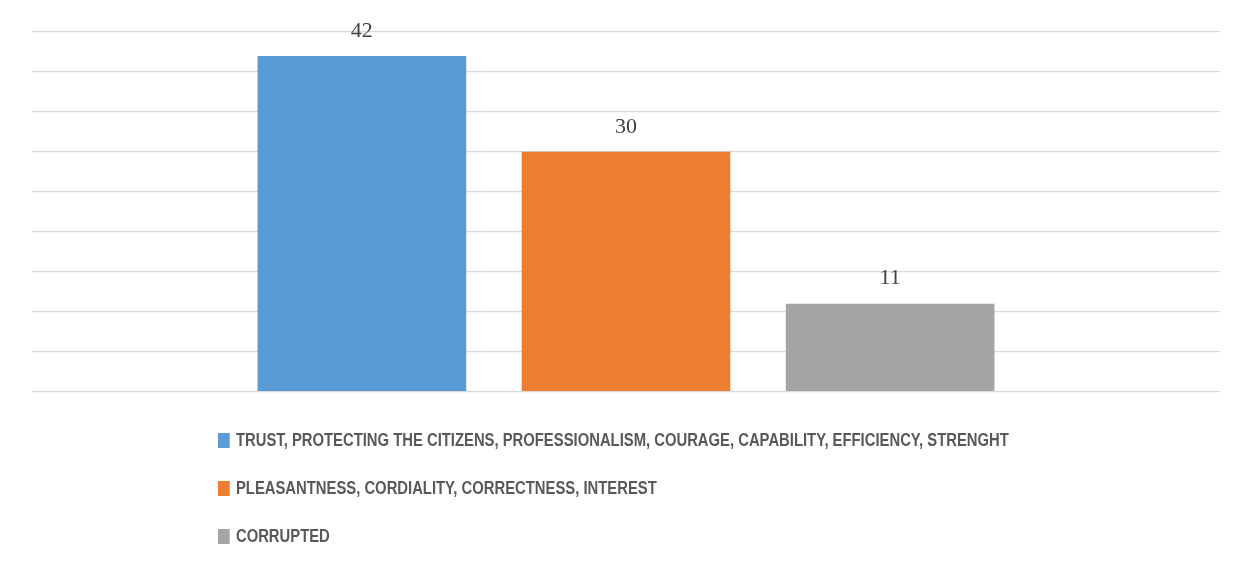 This screenshot has height=576, width=1246. What do you see at coordinates (446, 488) in the screenshot?
I see `legend-label: PLEASANTNESS, CORDIALITY, CORRECTNESS, INTEREST` at bounding box center [446, 488].